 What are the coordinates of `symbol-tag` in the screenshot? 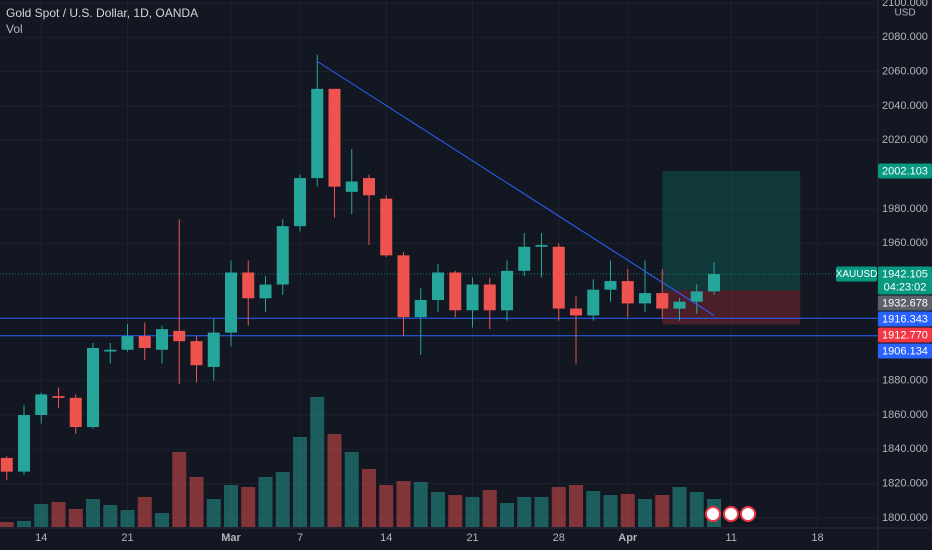 It's located at (856, 274).